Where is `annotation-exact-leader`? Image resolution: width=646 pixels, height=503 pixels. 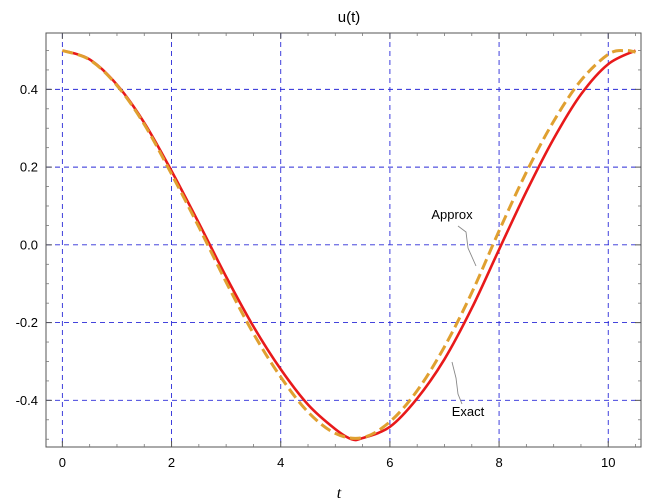 annotation-exact-leader is located at coordinates (457, 383).